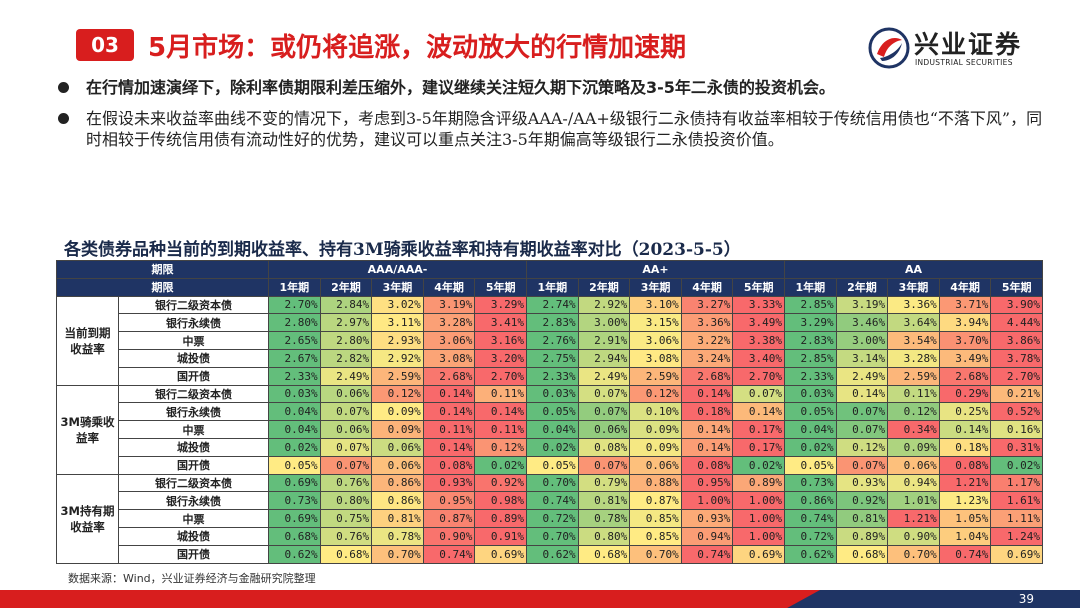  Describe the element at coordinates (449, 358) in the screenshot. I see `yield-cell: 3.08%` at that location.